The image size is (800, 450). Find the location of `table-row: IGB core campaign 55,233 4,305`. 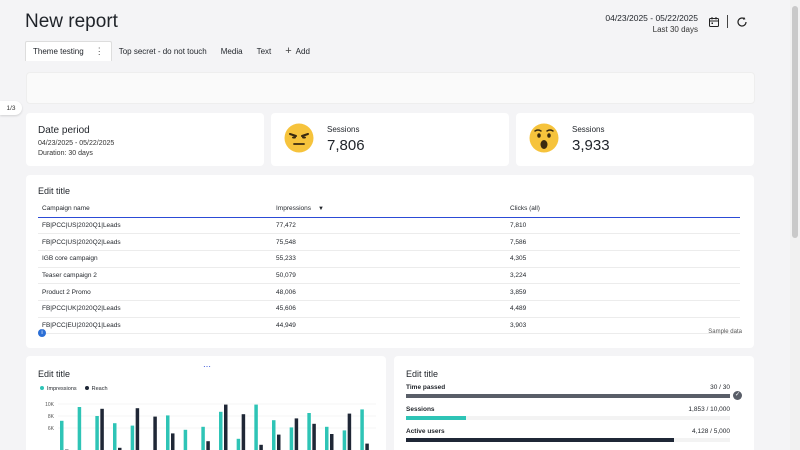

table-row: IGB core campaign 55,233 4,305 is located at coordinates (389, 259).